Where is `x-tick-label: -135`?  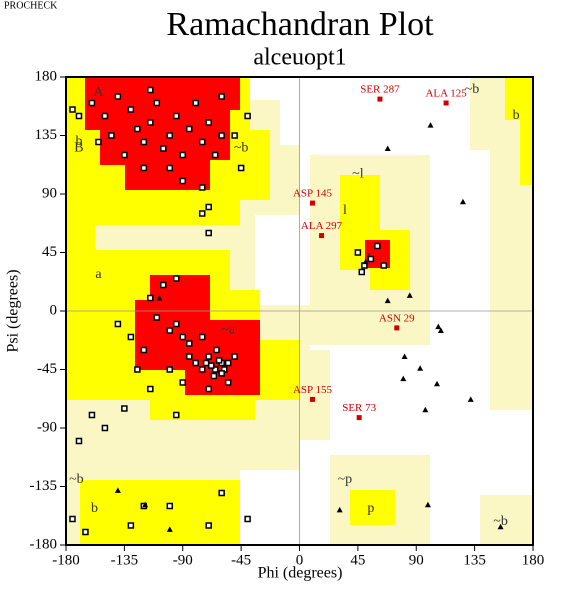
x-tick-label: -135 is located at coordinates (125, 560).